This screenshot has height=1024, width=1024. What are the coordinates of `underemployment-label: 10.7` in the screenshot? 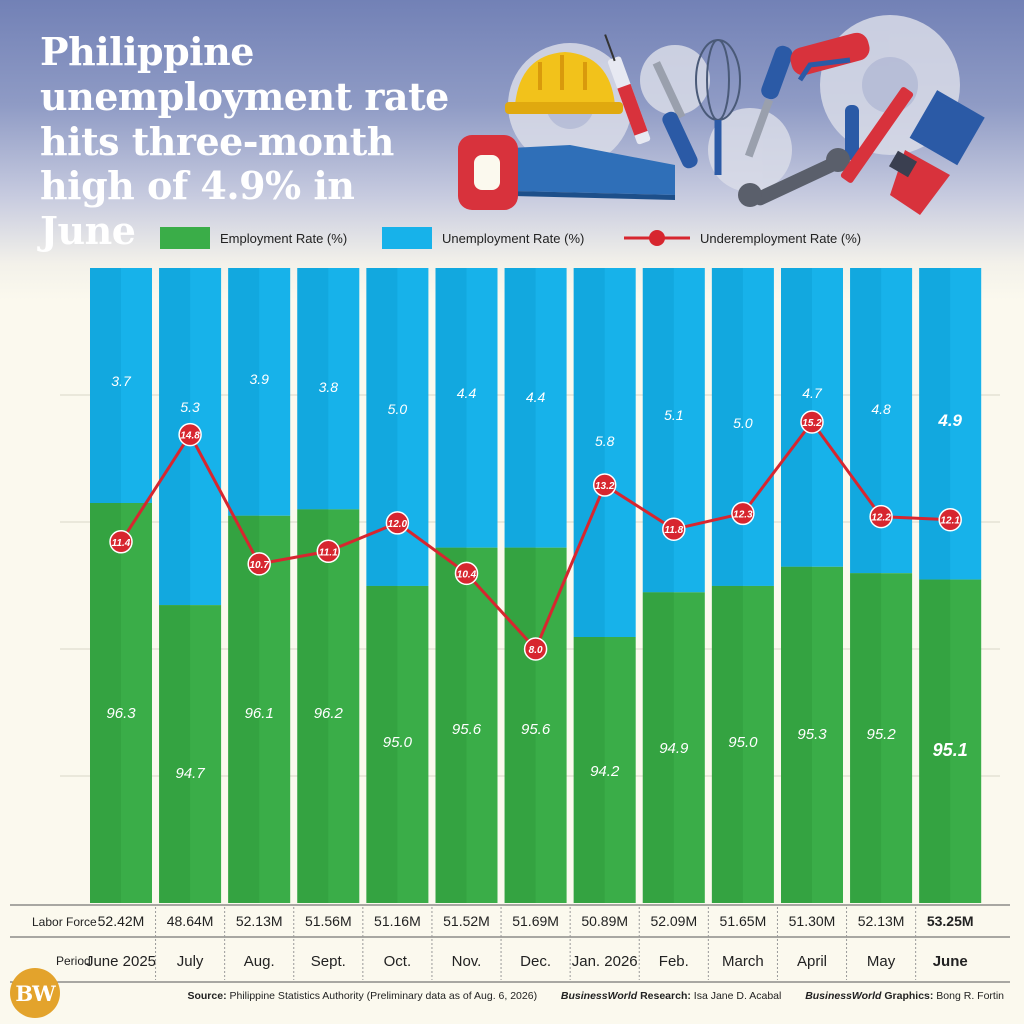 It's located at (259, 565).